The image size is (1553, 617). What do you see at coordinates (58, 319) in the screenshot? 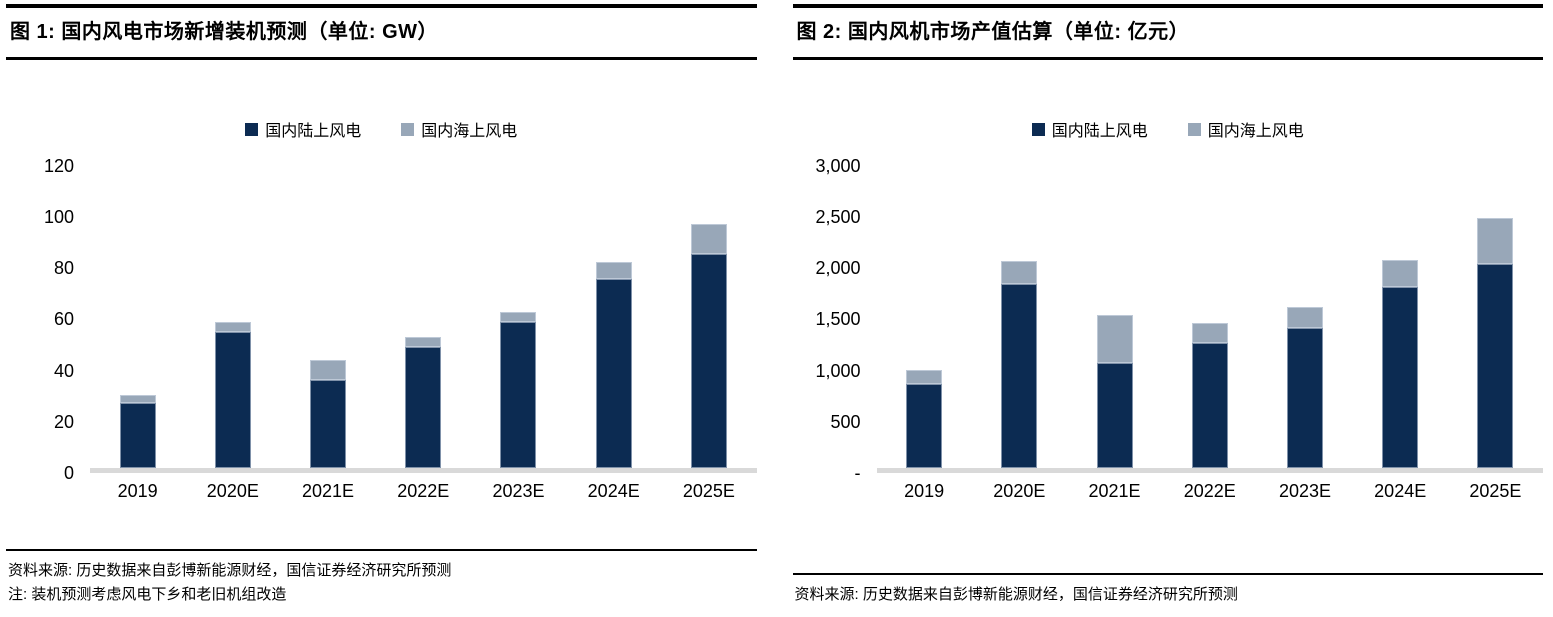
I see `figure-1-y-axis: 120 100 80 60 40 20 0` at bounding box center [58, 319].